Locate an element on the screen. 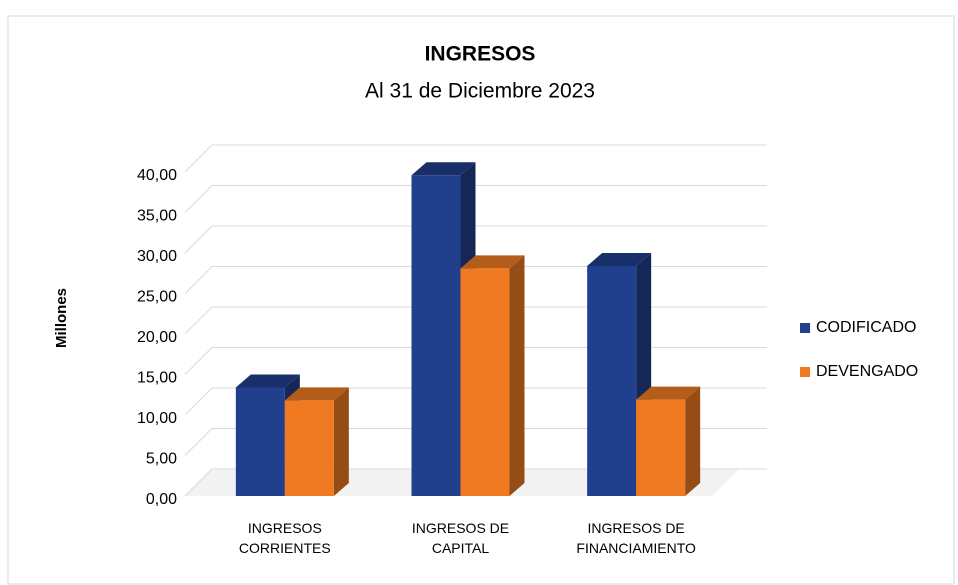 This screenshot has height=585, width=958. y-tick-label: 5,00 is located at coordinates (161, 459).